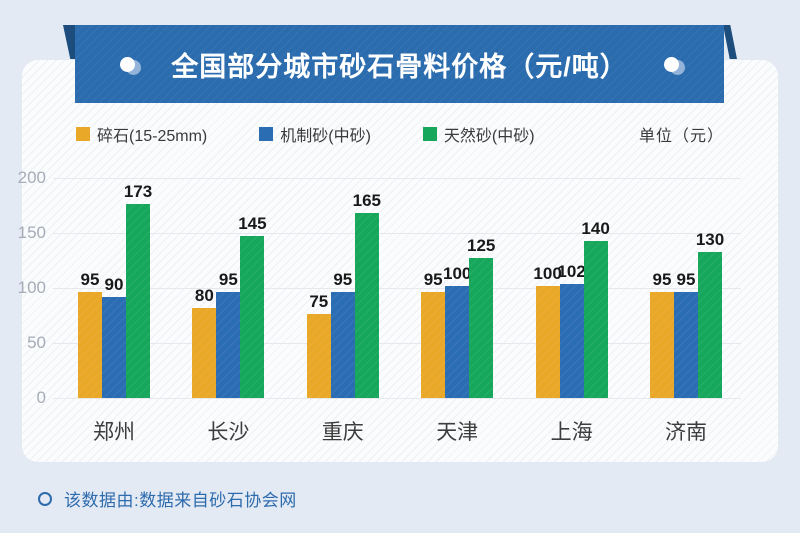 The width and height of the screenshot is (800, 533). Describe the element at coordinates (366, 200) in the screenshot. I see `bar-value-label: 165` at that location.